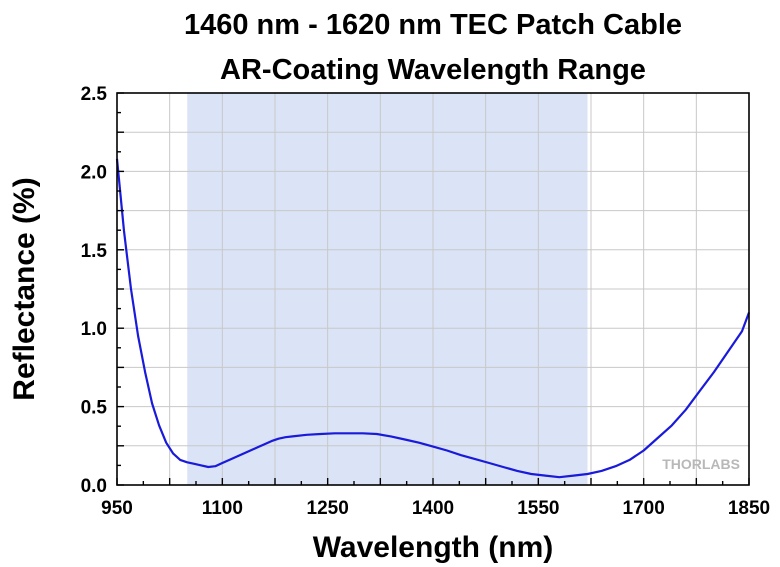 The width and height of the screenshot is (780, 567). What do you see at coordinates (433, 547) in the screenshot?
I see `x-axis-label: Wavelength (nm)` at bounding box center [433, 547].